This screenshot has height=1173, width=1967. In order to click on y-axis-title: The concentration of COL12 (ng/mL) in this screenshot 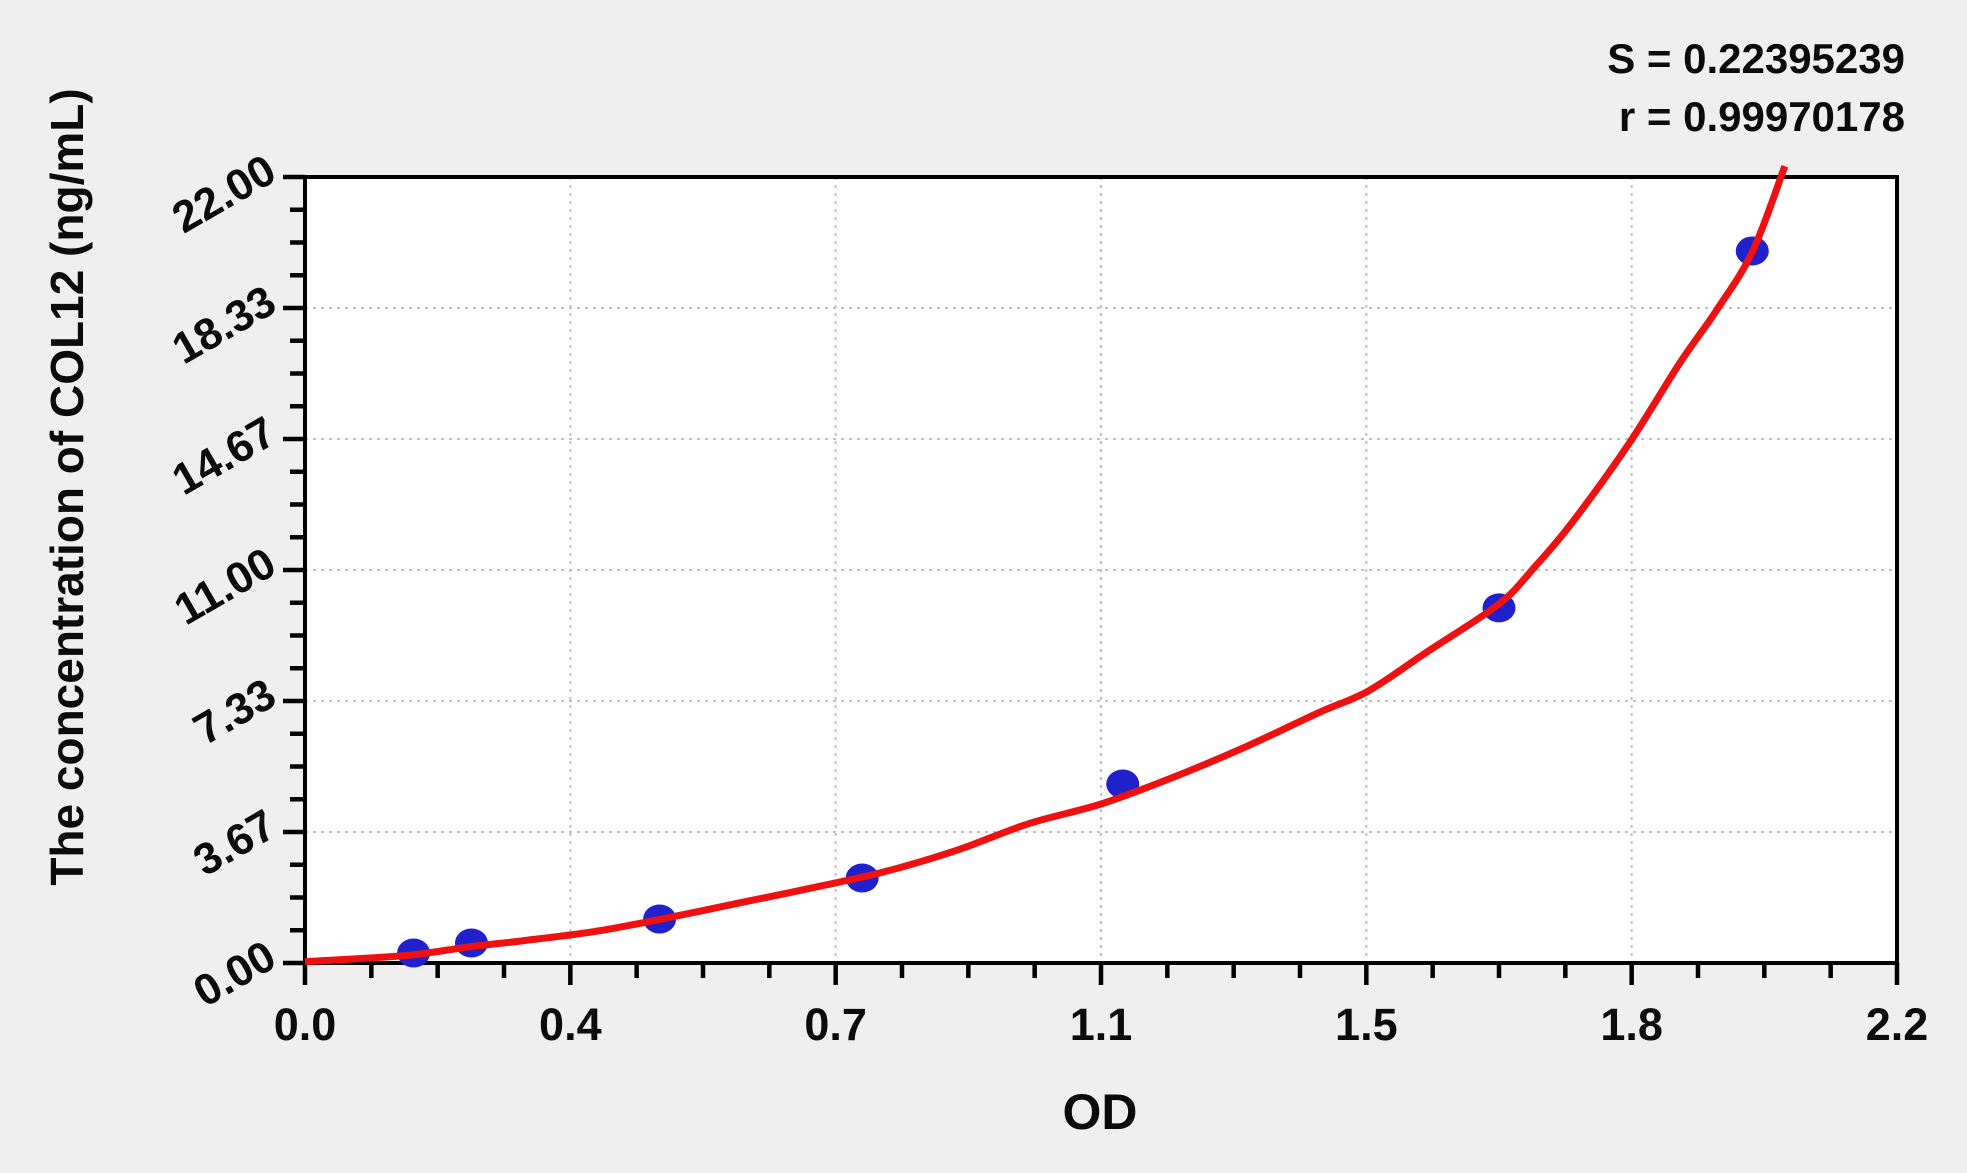, I will do `click(67, 487)`.